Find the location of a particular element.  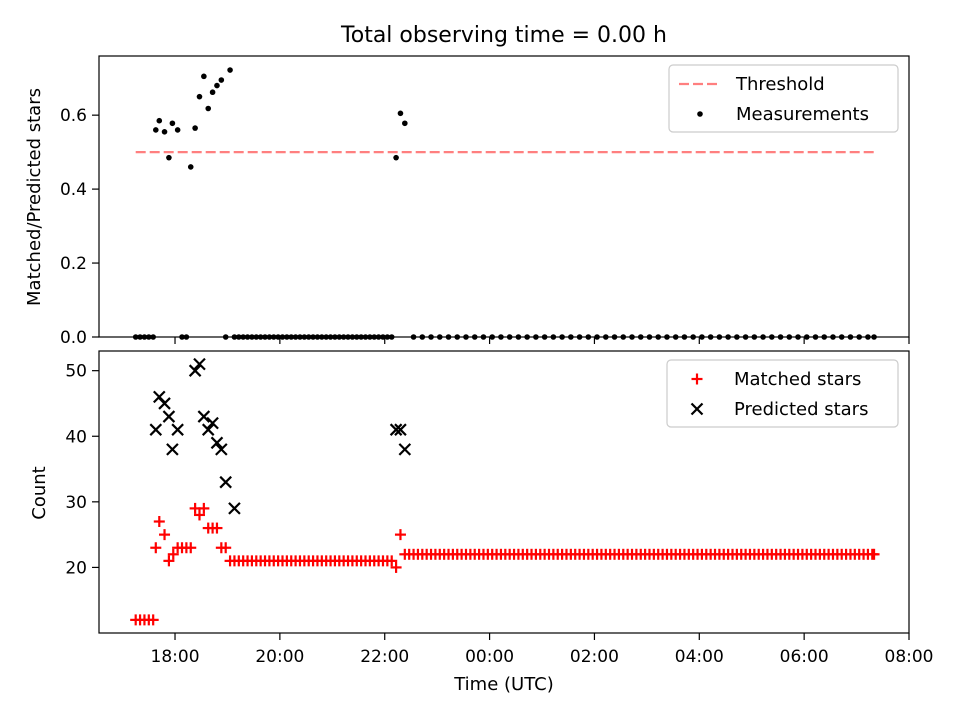

bottom-x-tick-label-1: 20:00 is located at coordinates (279, 657).